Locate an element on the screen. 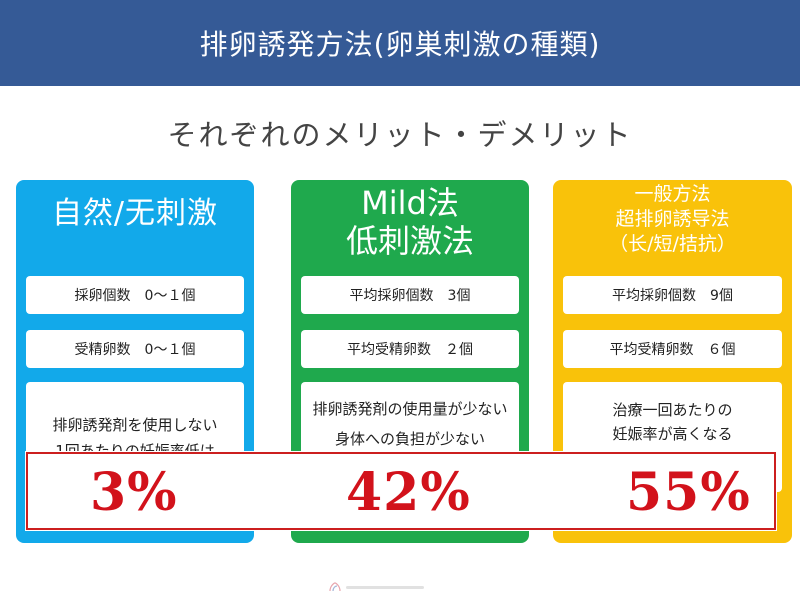  column-title: 自然/无刺激 is located at coordinates (135, 214).